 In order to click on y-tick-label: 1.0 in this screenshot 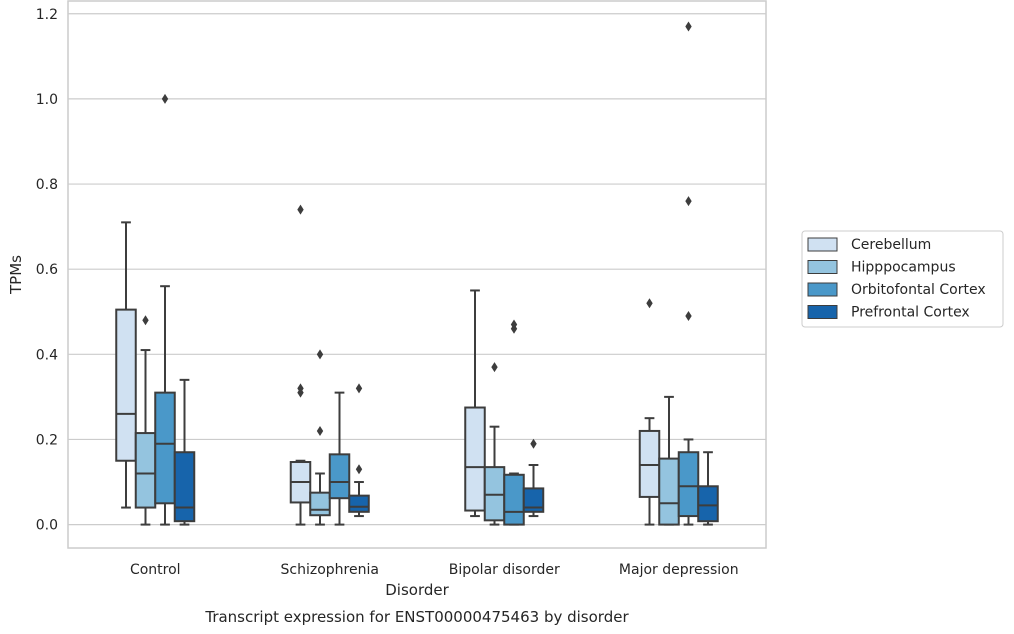, I will do `click(47, 100)`.